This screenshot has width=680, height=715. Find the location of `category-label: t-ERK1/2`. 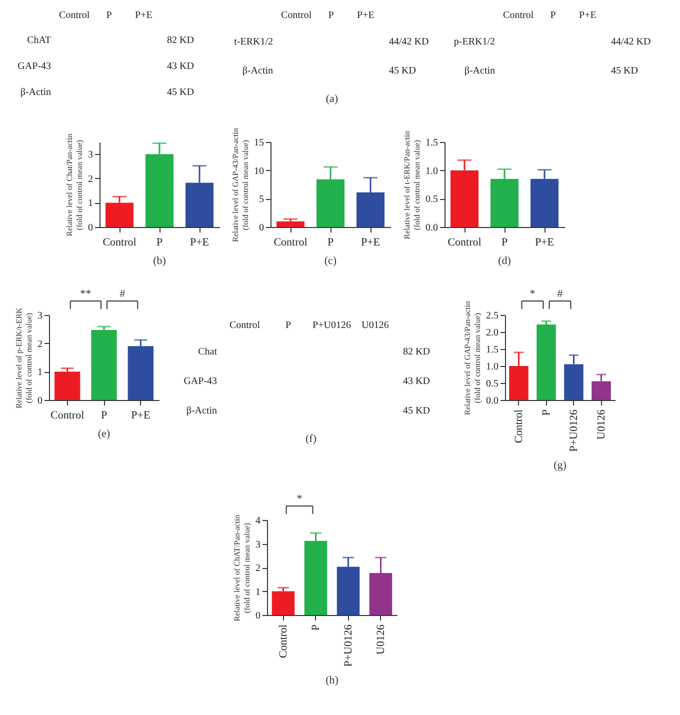

category-label: t-ERK1/2 is located at coordinates (253, 42).